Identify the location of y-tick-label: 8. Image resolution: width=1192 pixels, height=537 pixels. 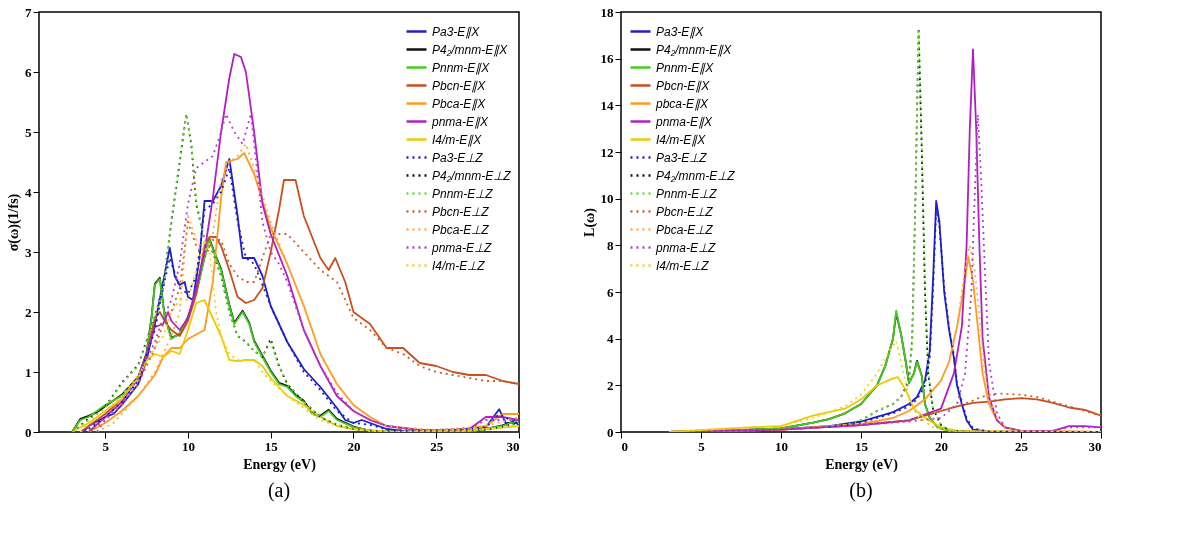
(610, 245).